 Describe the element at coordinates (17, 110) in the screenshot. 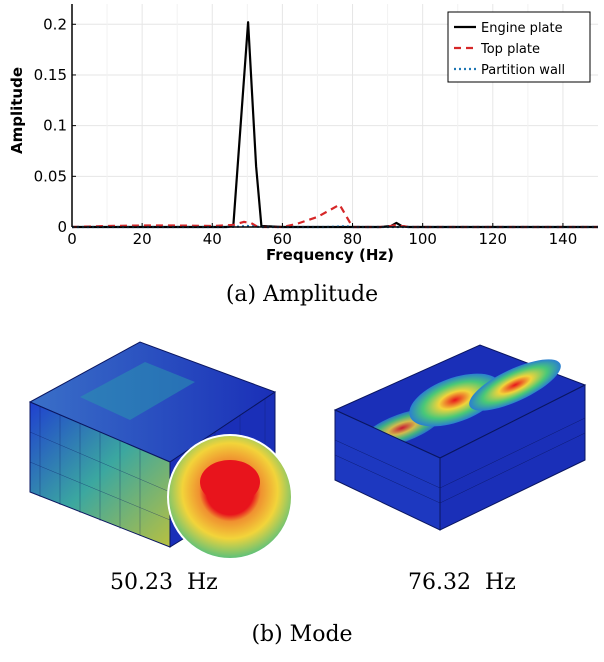

I see `y-axis-title: Amplitude` at that location.